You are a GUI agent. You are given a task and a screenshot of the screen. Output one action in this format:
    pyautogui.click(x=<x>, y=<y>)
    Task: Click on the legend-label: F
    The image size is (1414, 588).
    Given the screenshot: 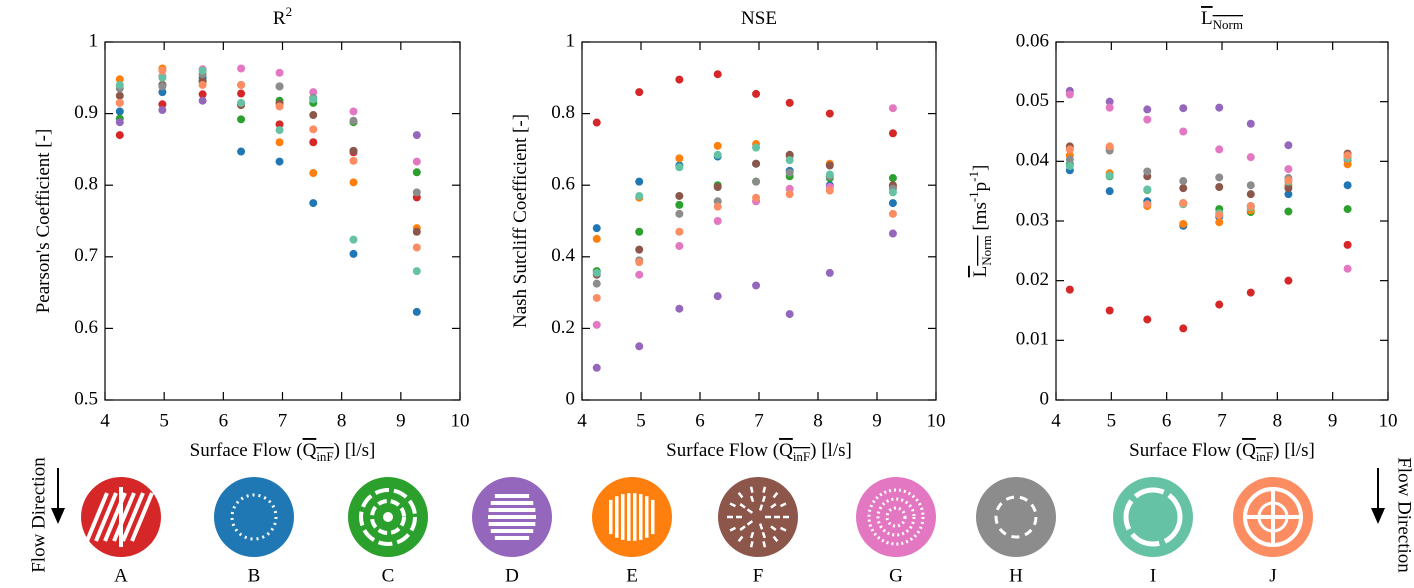 What is the action you would take?
    pyautogui.click(x=758, y=575)
    